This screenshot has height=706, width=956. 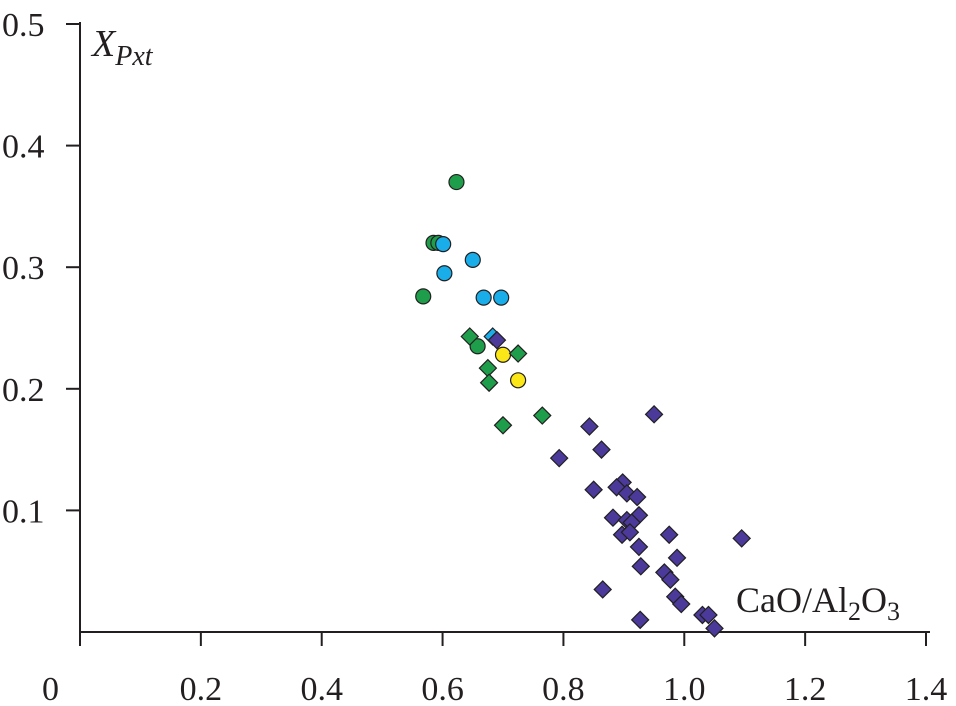 What do you see at coordinates (854, 611) in the screenshot?
I see `x-axis-title-subscript: 2` at bounding box center [854, 611].